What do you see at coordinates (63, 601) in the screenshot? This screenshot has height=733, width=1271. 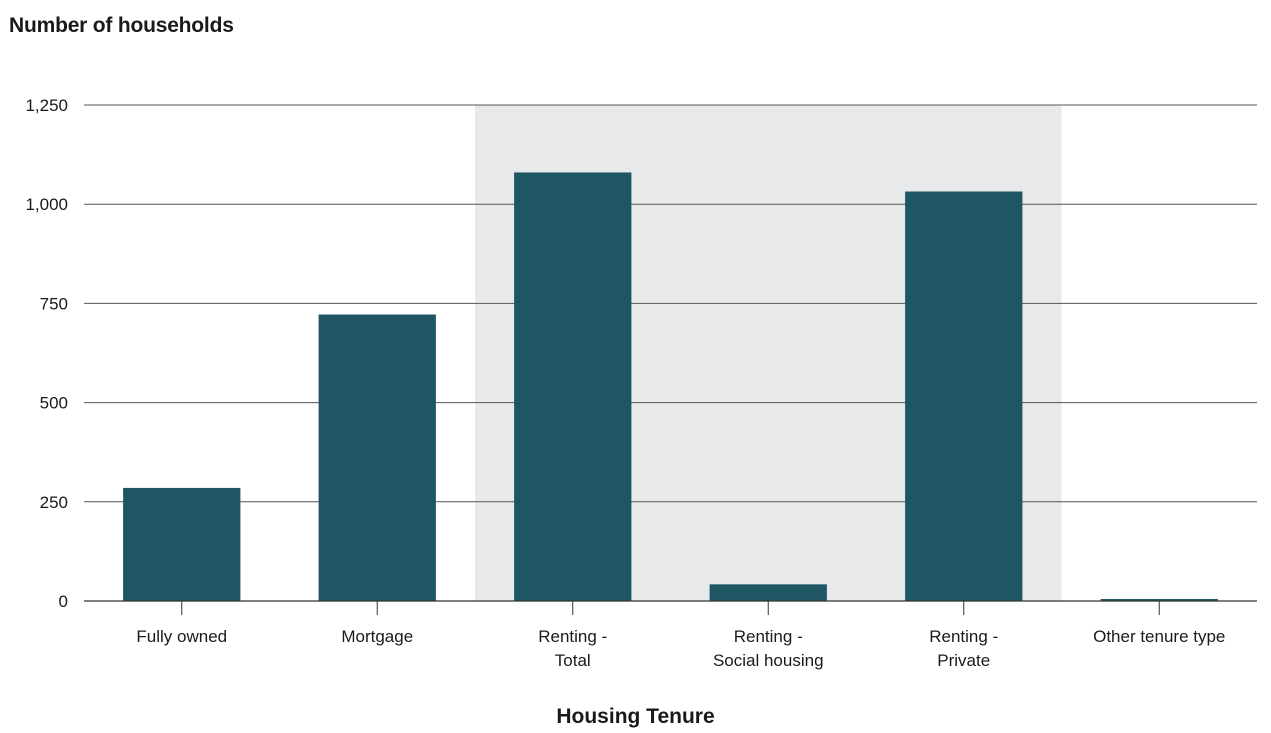 I see `y-tick-label: 0` at bounding box center [63, 601].